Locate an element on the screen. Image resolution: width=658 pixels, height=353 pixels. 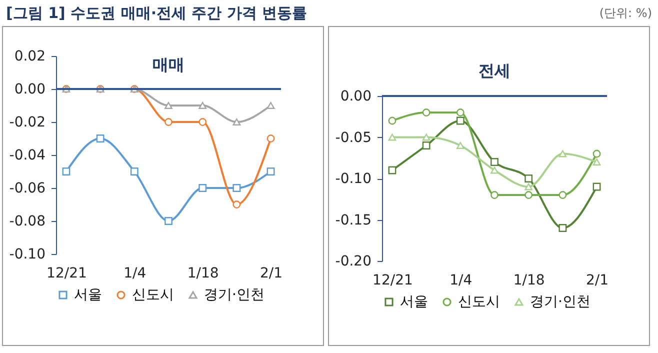
chart-subtitle: 전세 is located at coordinates (494, 70).